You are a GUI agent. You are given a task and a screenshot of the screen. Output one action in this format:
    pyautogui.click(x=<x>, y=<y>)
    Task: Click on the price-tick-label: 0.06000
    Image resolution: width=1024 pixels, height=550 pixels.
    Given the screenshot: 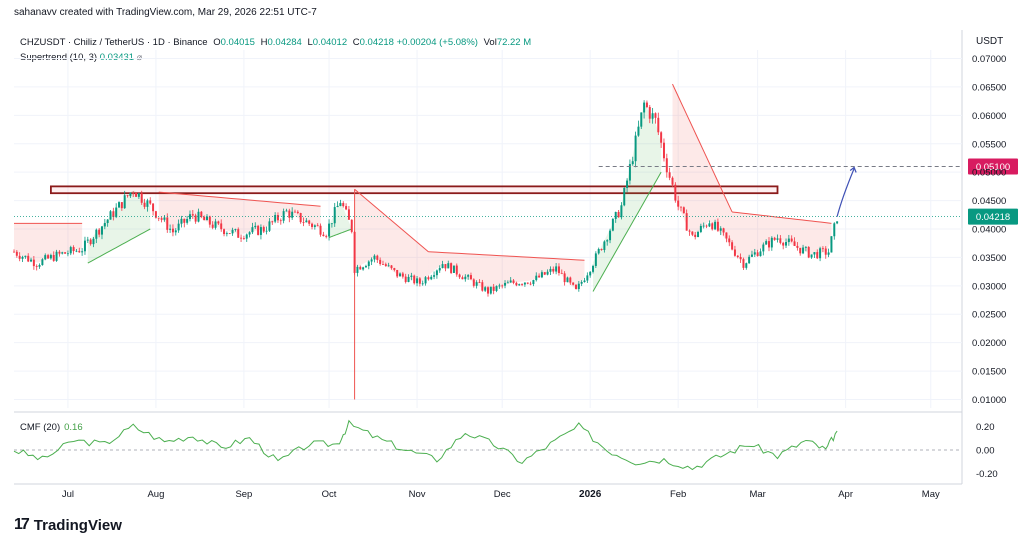 What is the action you would take?
    pyautogui.click(x=989, y=116)
    